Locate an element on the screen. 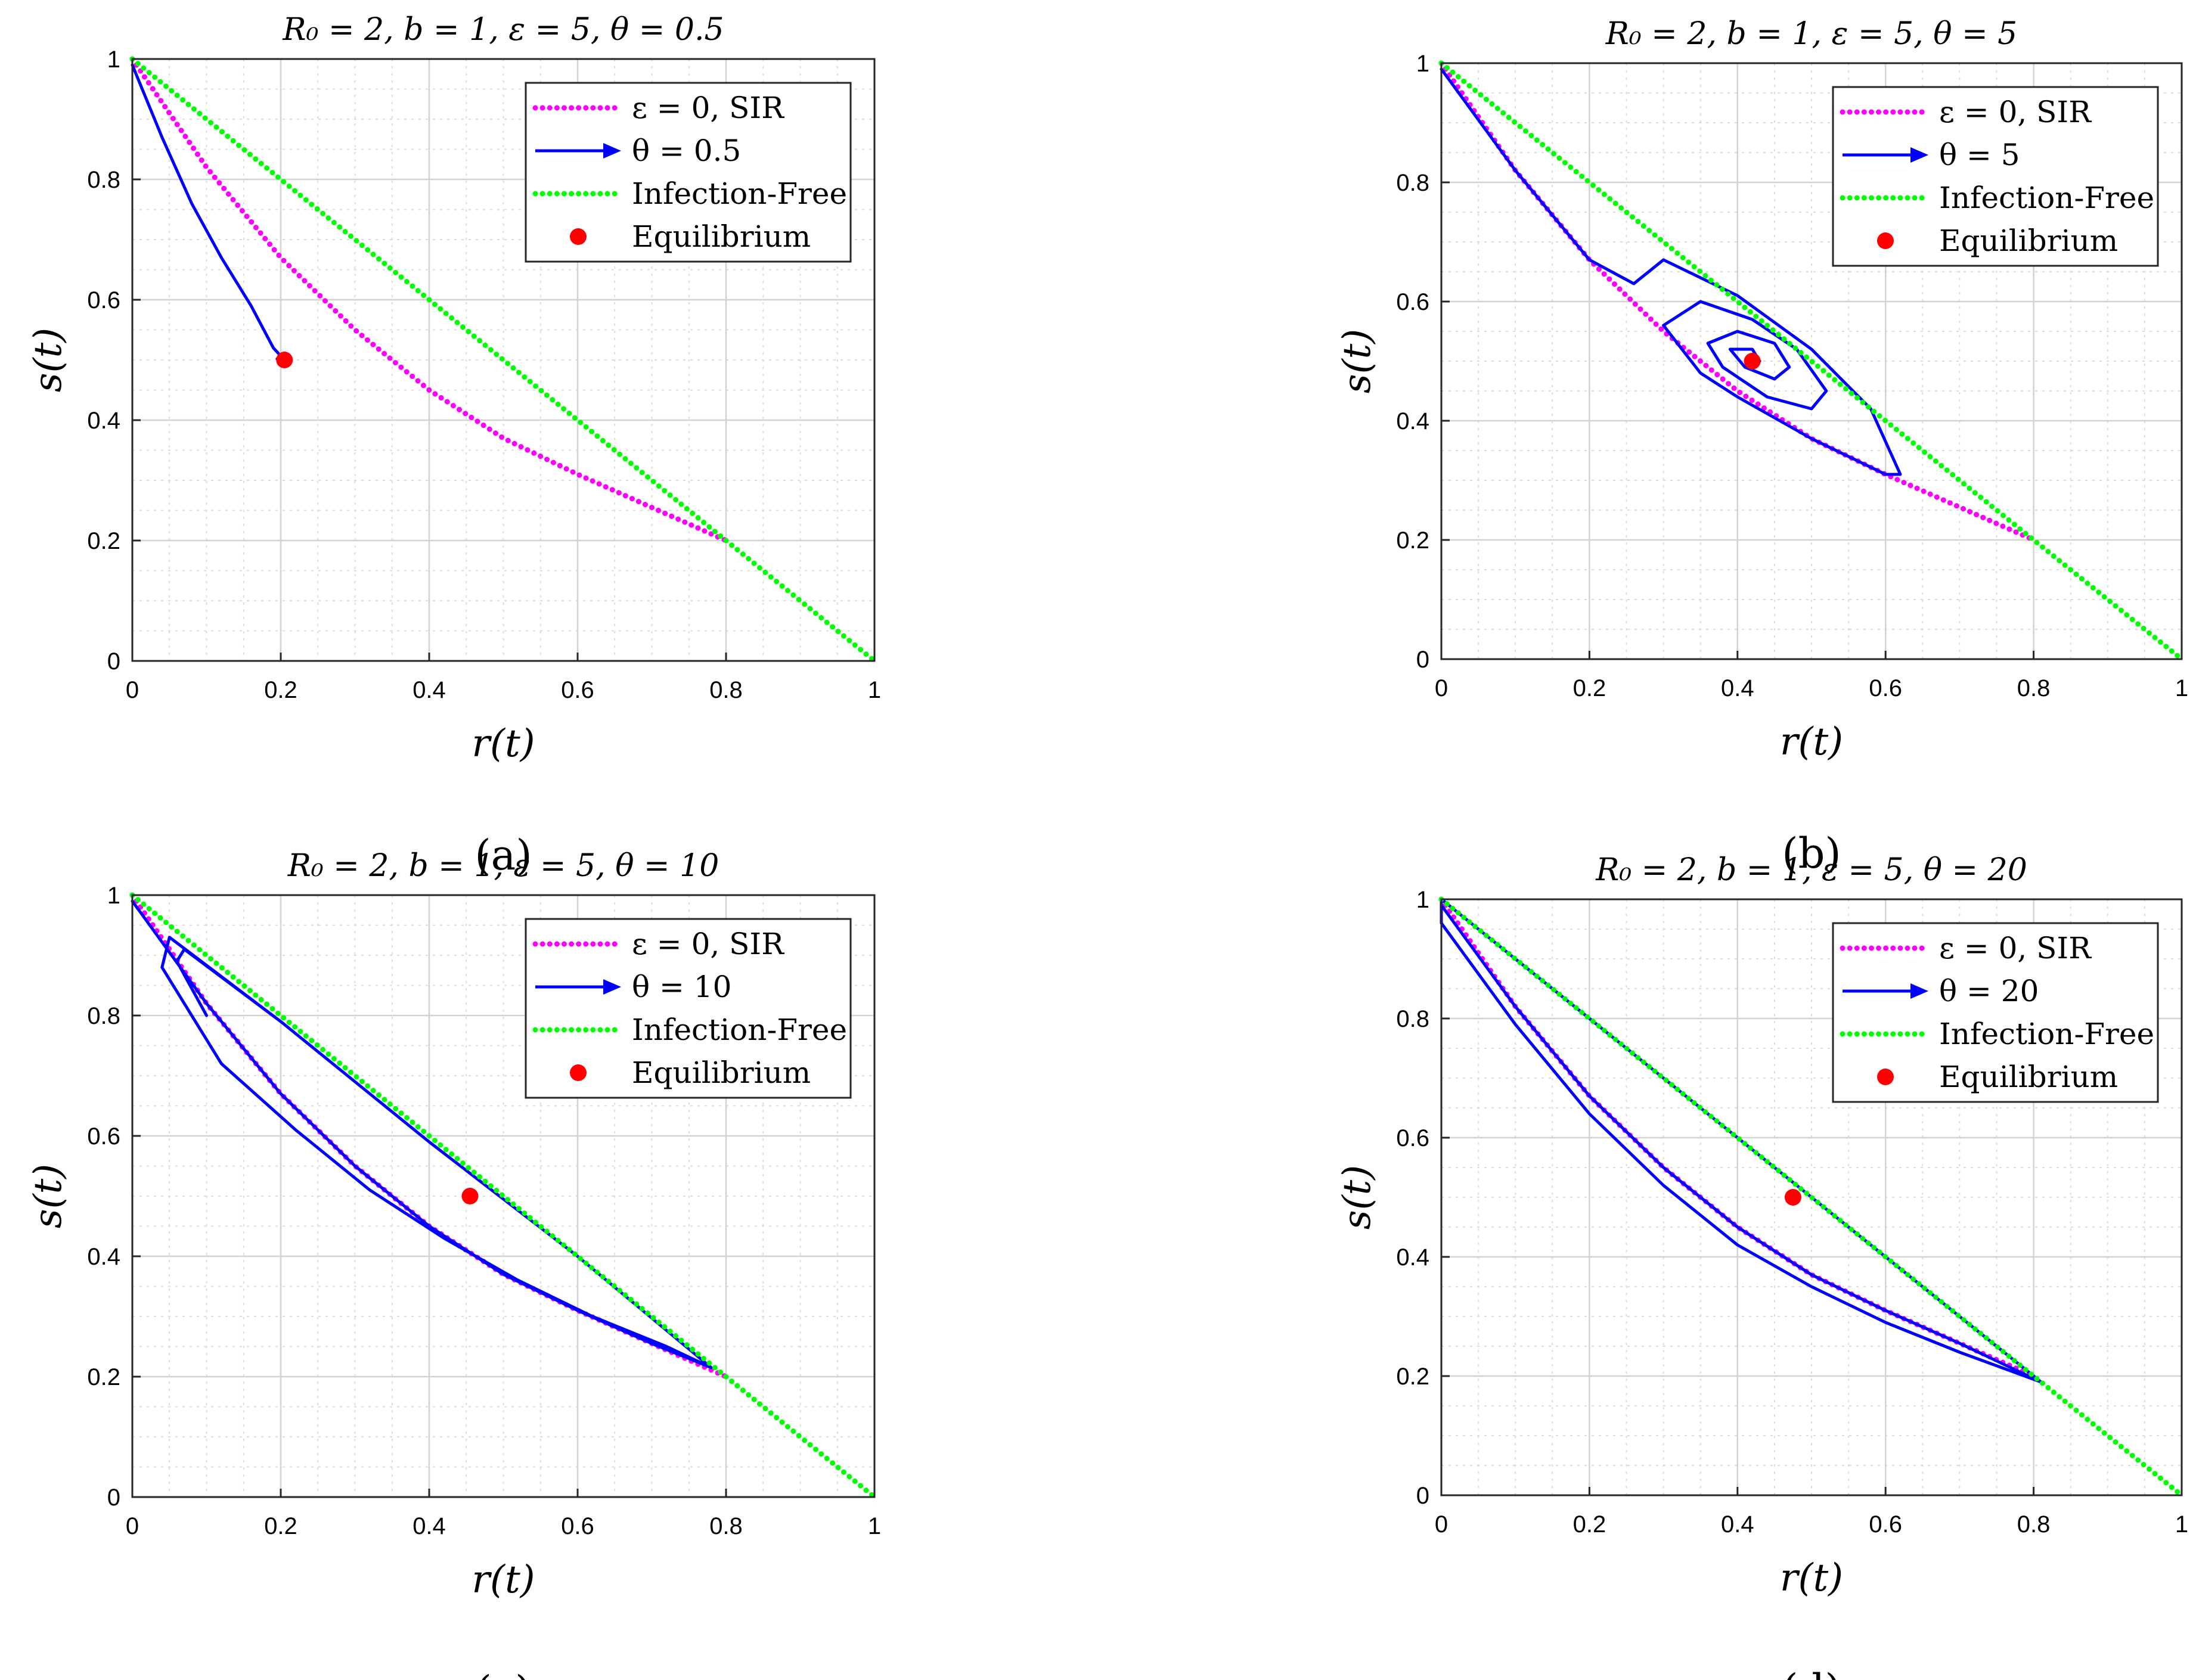 The height and width of the screenshot is (1680, 2196). legend-entry: θ = 10 is located at coordinates (682, 987).